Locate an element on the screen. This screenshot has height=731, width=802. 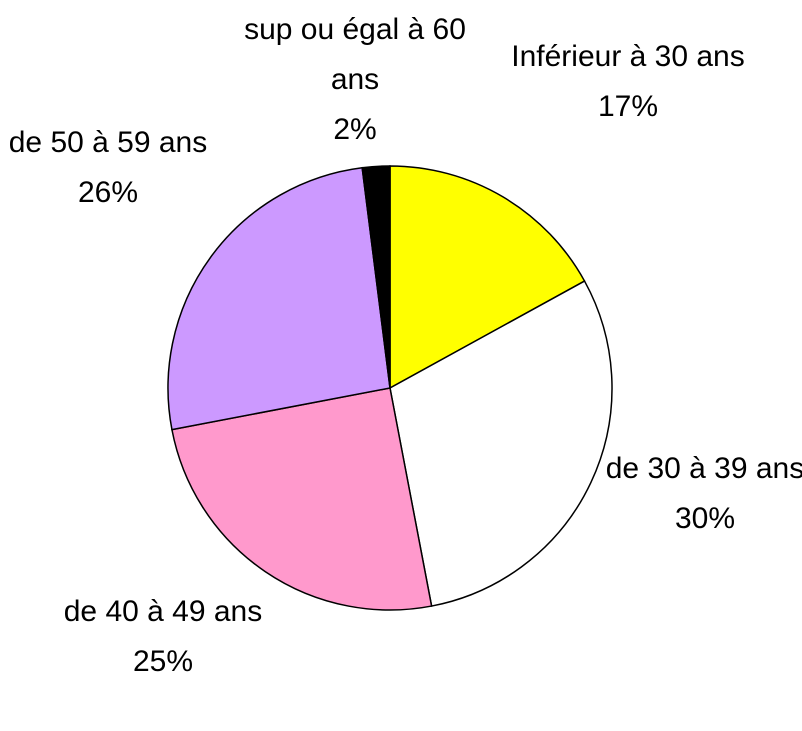
slice-label: sup ou égal à 60 ans 2% is located at coordinates (355, 80).